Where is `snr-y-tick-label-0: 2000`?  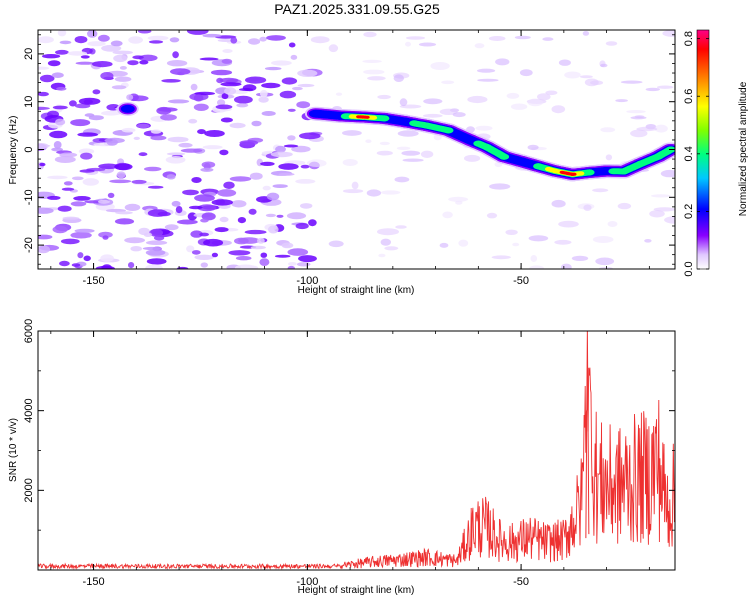 snr-y-tick-label-0: 2000 is located at coordinates (29, 490).